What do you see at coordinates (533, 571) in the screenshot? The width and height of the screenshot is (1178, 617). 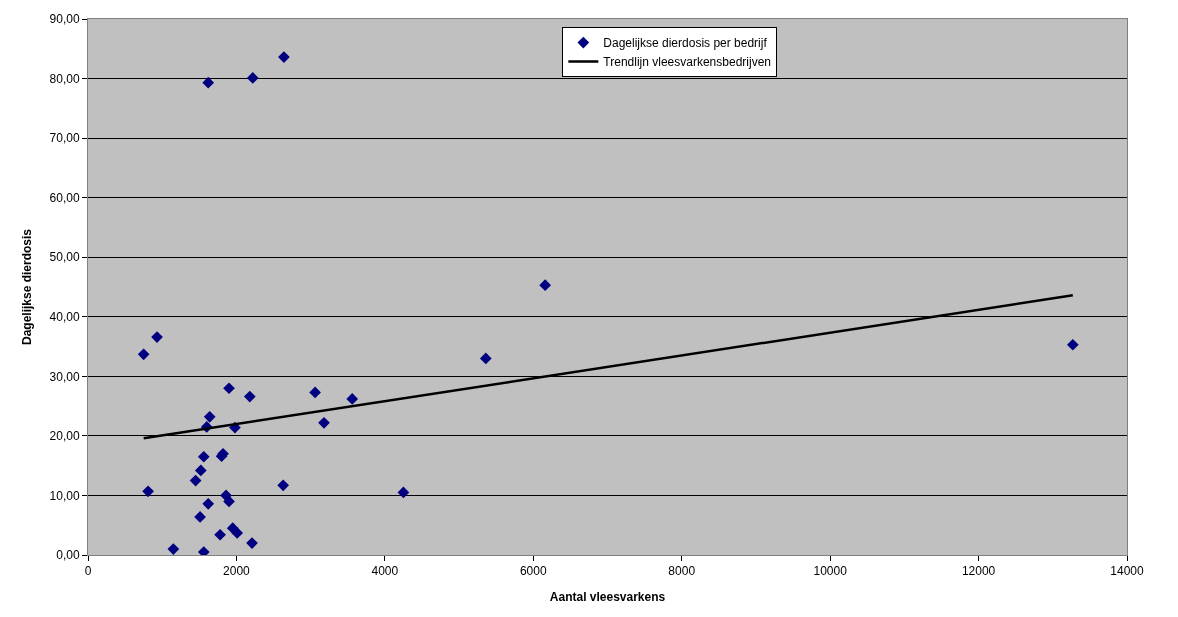 I see `x-tick-label: 6000` at bounding box center [533, 571].